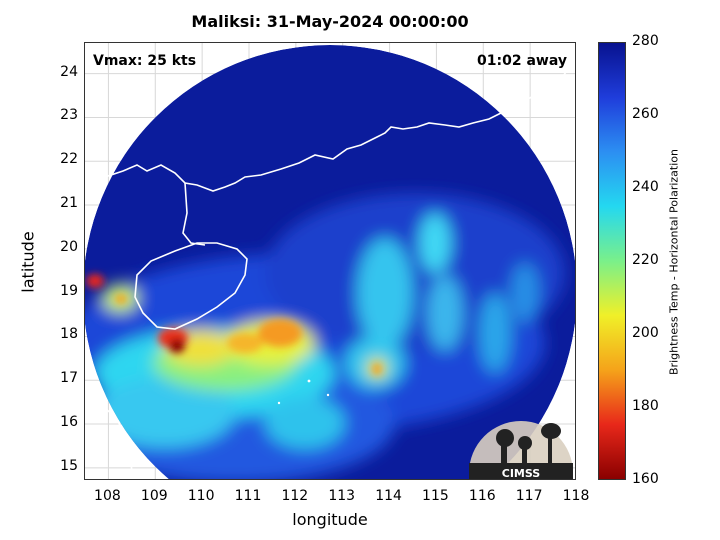  What do you see at coordinates (69, 290) in the screenshot?
I see `y-tick-label: 19` at bounding box center [69, 290].